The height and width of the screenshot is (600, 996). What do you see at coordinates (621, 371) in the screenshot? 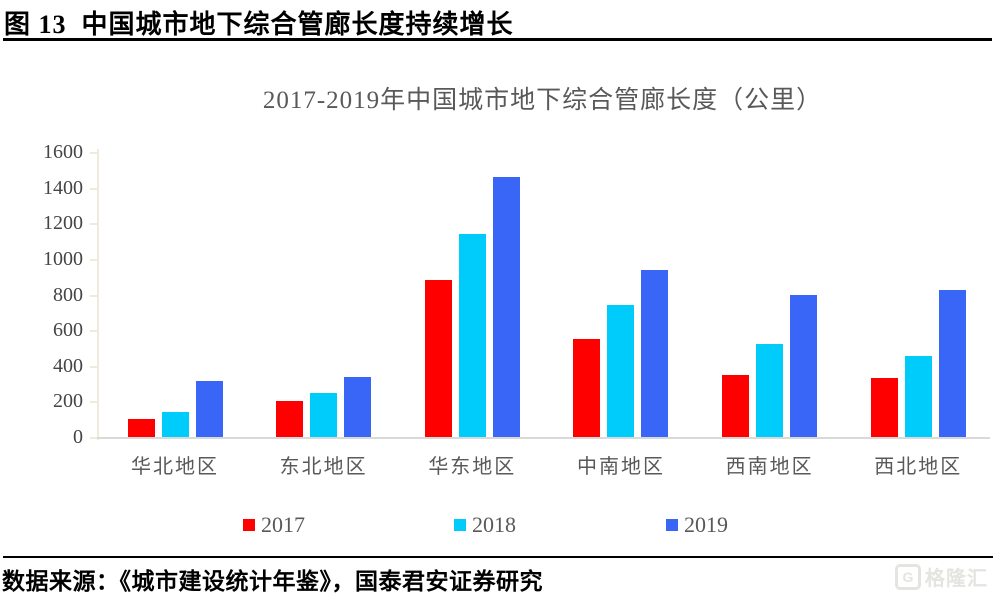
I see `bar-2018-中南地区` at bounding box center [621, 371].